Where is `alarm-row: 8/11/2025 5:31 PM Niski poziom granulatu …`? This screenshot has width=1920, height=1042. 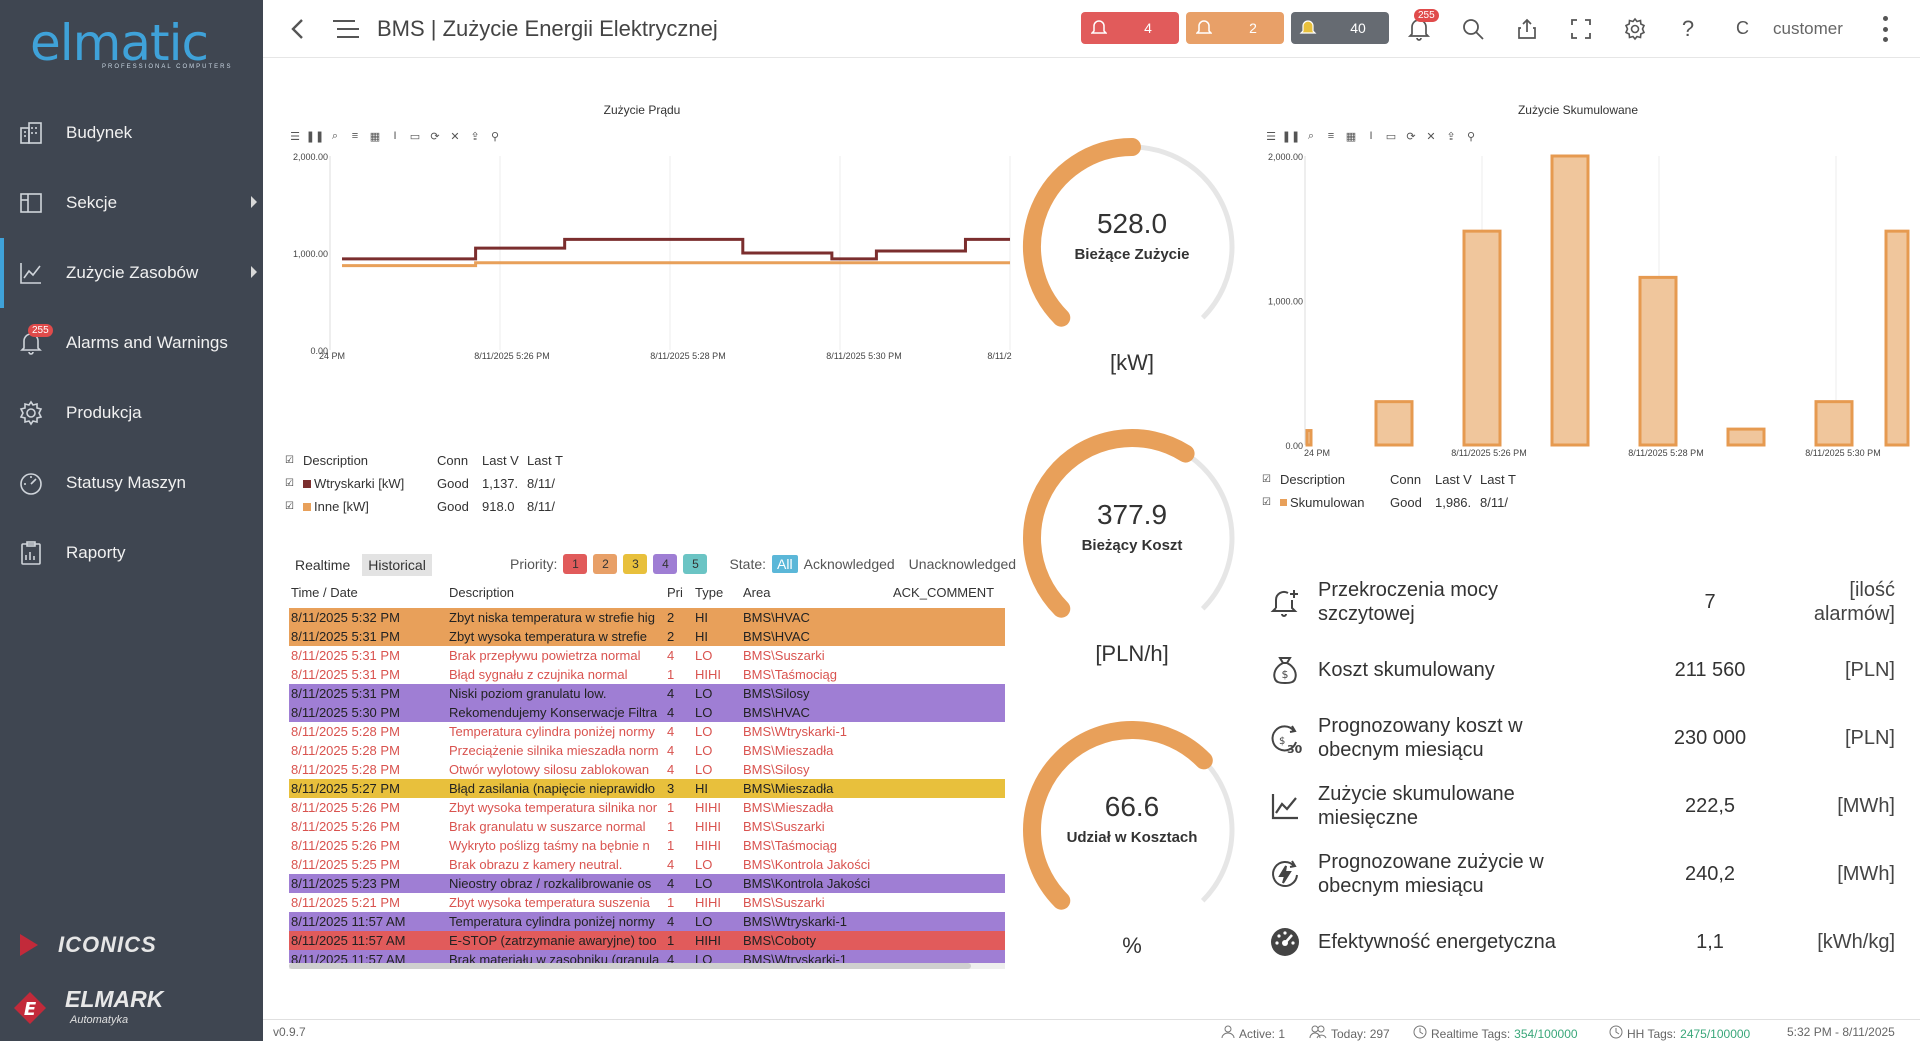
alarm-row: 8/11/2025 5:31 PM Niski poziom granulatu … is located at coordinates (647, 693).